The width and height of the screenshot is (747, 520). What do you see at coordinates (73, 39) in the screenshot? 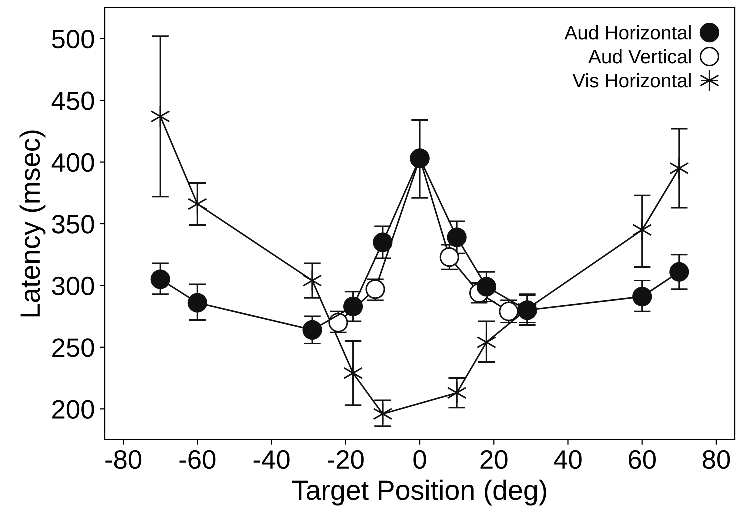
I see `y-tick-label: 500` at bounding box center [73, 39].